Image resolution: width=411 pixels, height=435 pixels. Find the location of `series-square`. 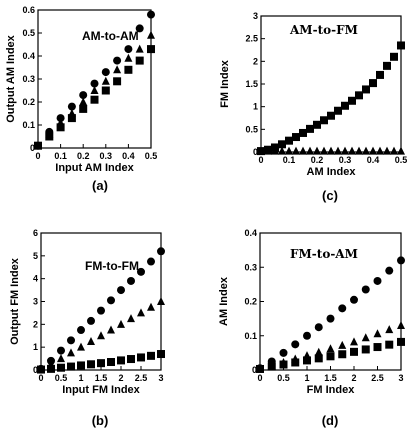

series-square is located at coordinates (94, 97).